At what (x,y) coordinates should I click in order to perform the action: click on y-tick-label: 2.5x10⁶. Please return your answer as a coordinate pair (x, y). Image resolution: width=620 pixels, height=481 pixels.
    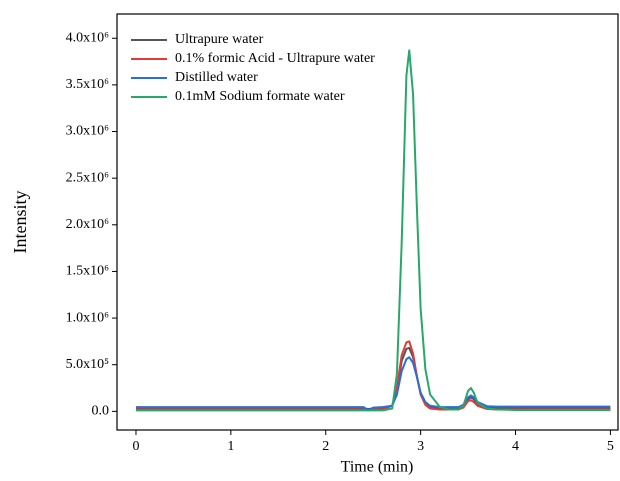
    Looking at the image, I should click on (88, 177).